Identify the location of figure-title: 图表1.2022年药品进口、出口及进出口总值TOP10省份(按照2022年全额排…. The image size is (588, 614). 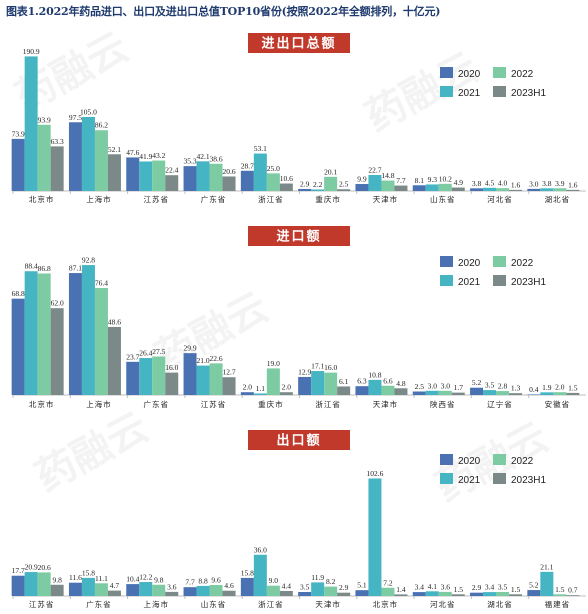
(223, 11).